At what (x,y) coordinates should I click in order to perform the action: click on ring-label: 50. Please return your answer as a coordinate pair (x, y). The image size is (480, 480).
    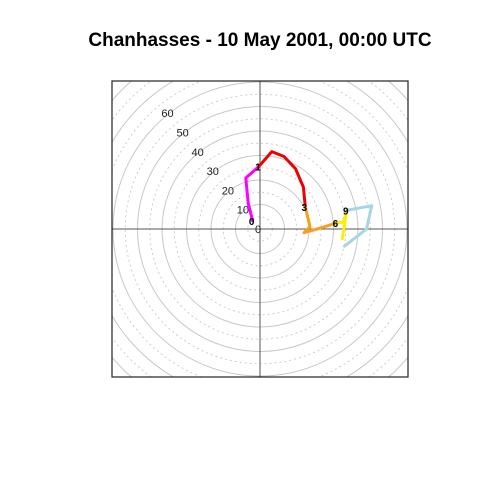
    Looking at the image, I should click on (182, 133).